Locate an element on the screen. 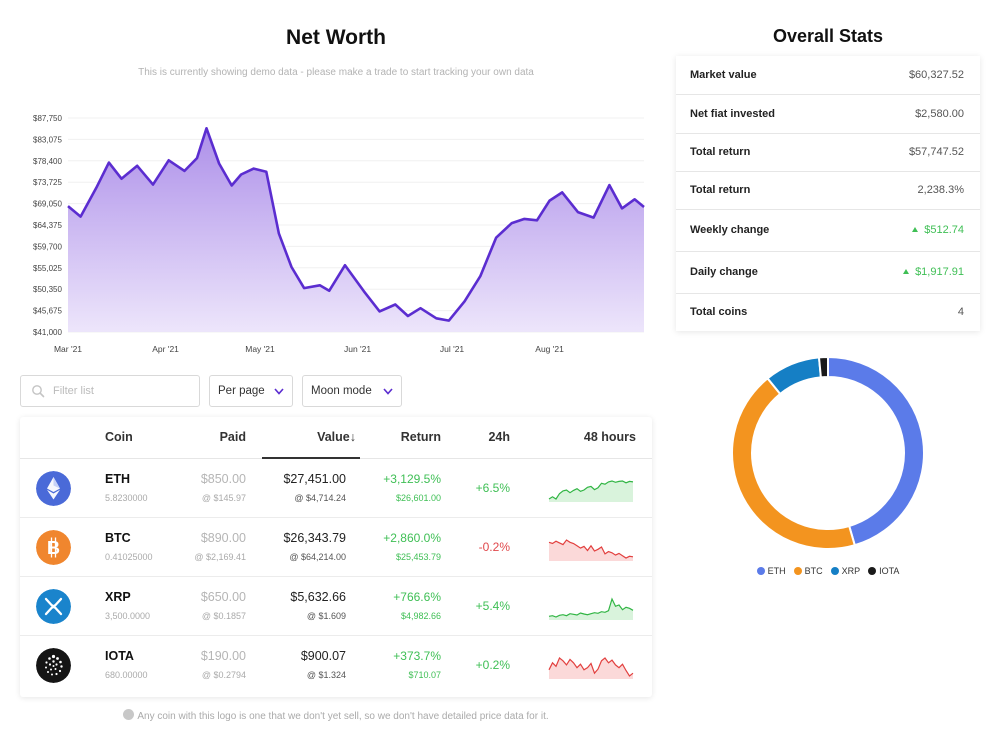 This screenshot has width=990, height=730. legend-label: BTC is located at coordinates (813, 571).